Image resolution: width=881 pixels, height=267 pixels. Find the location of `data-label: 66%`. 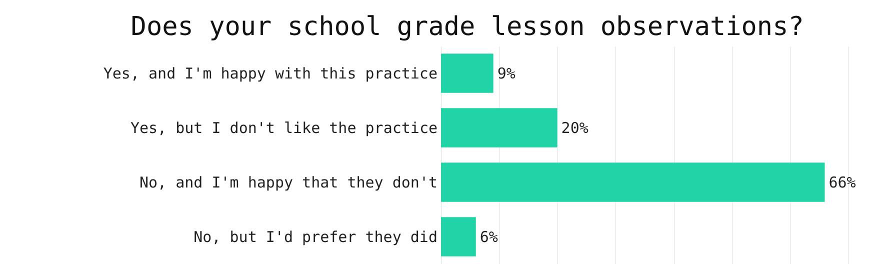

data-label: 66% is located at coordinates (842, 182).